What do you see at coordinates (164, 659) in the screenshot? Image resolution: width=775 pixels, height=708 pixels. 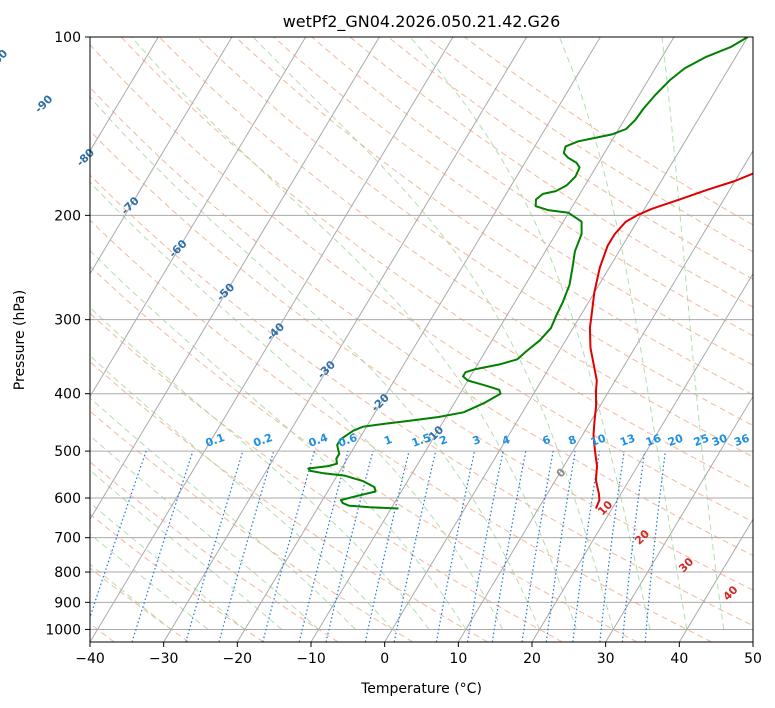 I see `x-tick-label: −30` at bounding box center [164, 659].